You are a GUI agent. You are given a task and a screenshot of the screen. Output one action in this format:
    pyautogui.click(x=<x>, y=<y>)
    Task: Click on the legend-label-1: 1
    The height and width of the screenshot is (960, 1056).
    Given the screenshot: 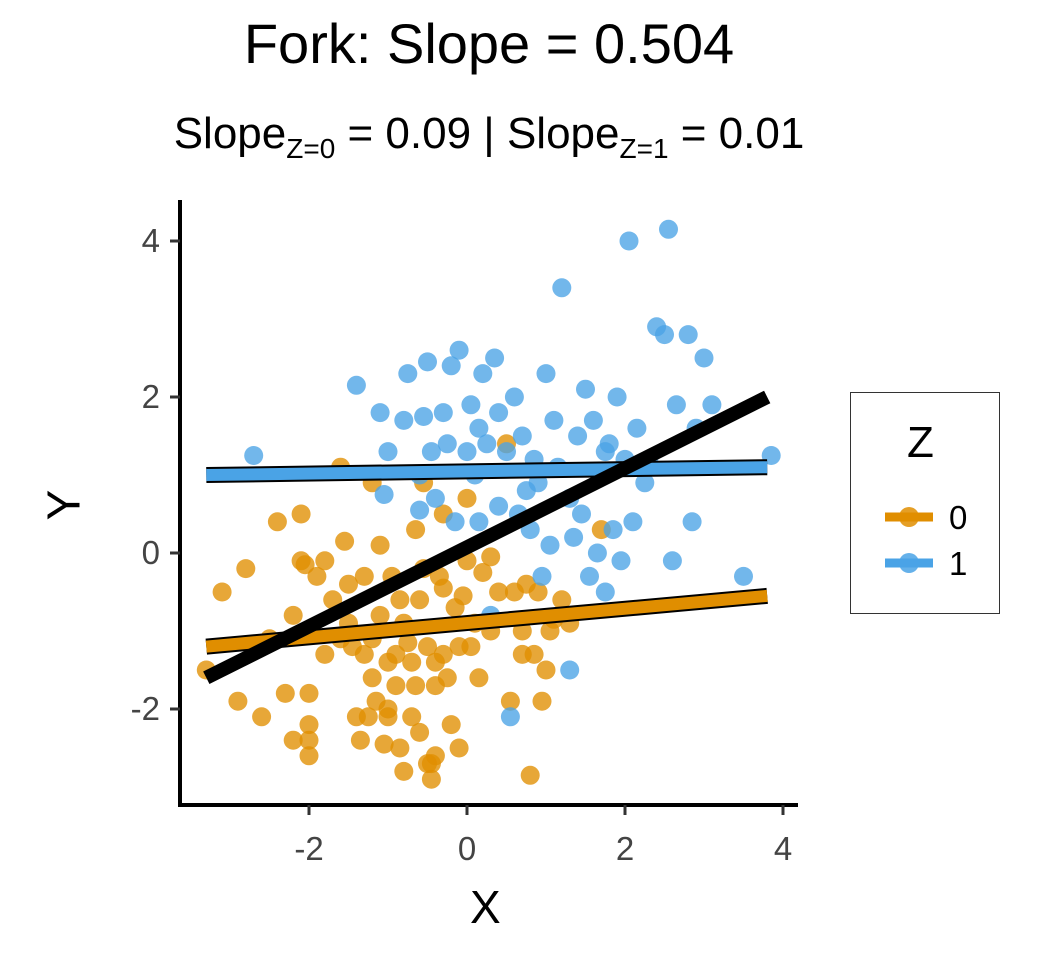 What is the action you would take?
    pyautogui.click(x=958, y=563)
    